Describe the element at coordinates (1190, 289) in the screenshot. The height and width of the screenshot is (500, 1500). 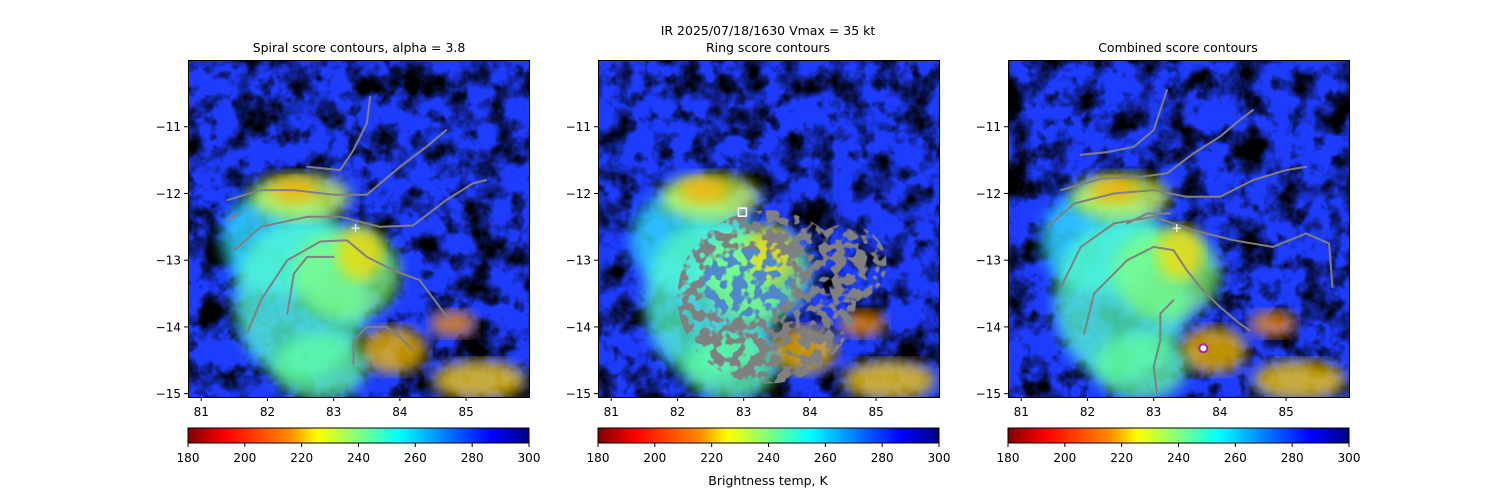
I see `markers-combined` at that location.